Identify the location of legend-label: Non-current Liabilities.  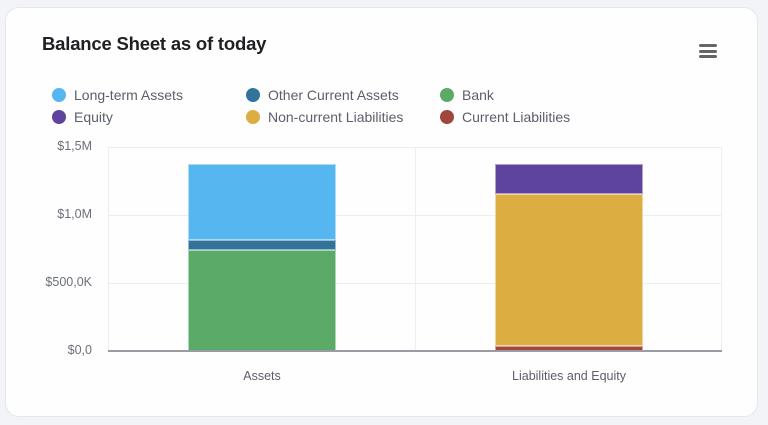
(336, 117).